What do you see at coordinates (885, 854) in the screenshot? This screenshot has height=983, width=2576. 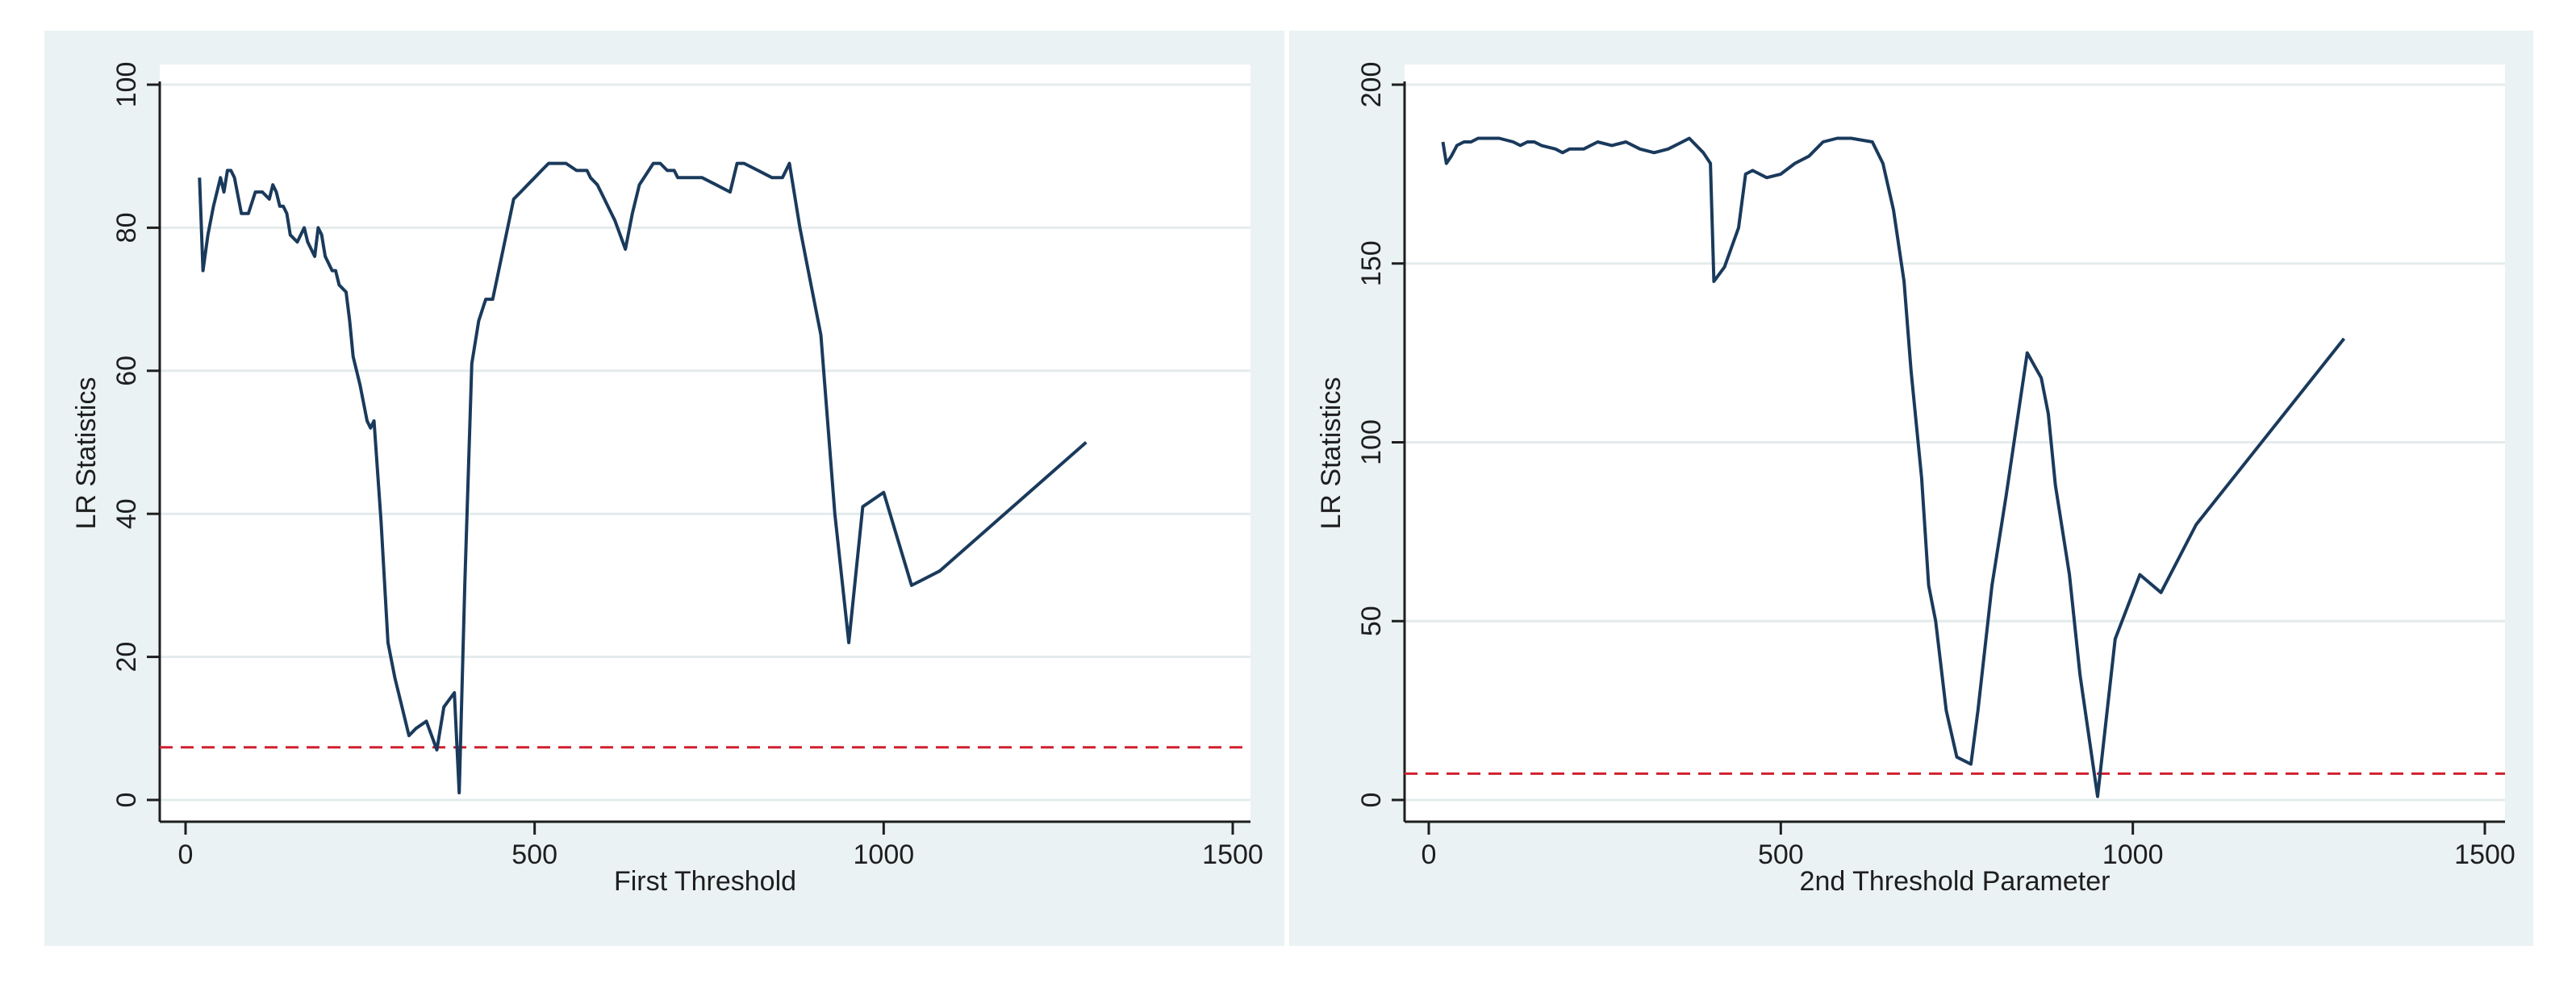 I see `panel-1-x-tick-label-1000: 1000` at bounding box center [885, 854].